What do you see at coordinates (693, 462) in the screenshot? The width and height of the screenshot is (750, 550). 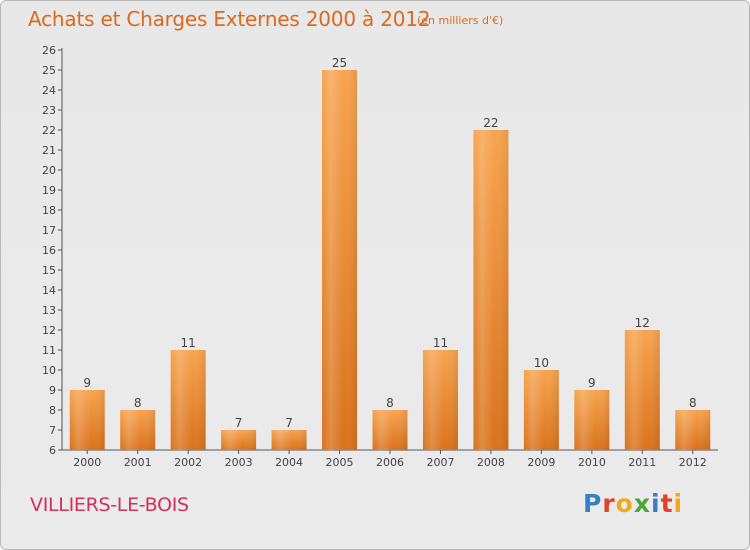 I see `x-tick-label: 2012` at bounding box center [693, 462].